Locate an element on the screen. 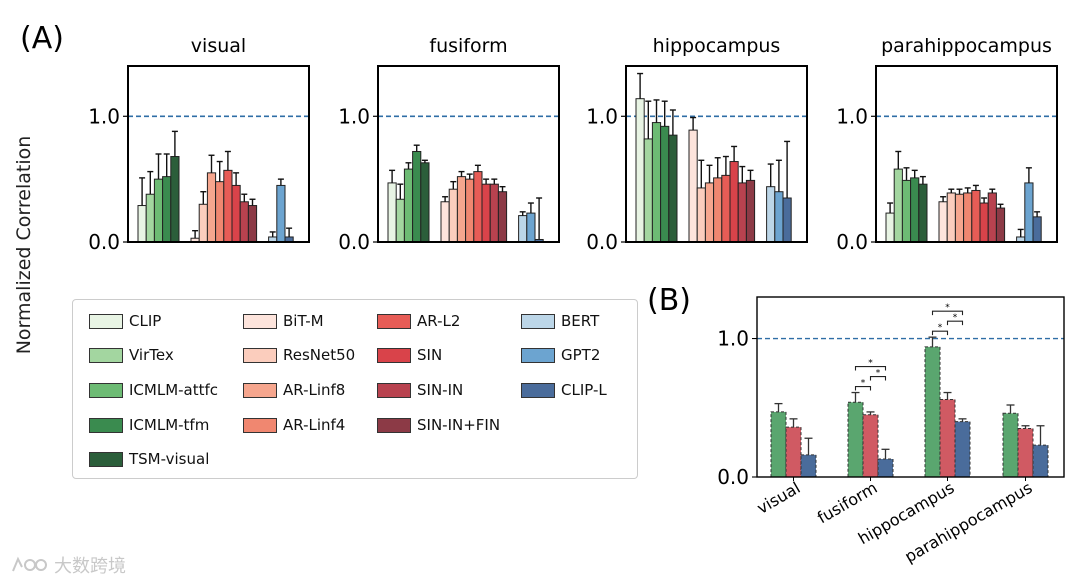 The width and height of the screenshot is (1080, 585). subplot-visual: visual 0.0 1.0 is located at coordinates (199, 144).